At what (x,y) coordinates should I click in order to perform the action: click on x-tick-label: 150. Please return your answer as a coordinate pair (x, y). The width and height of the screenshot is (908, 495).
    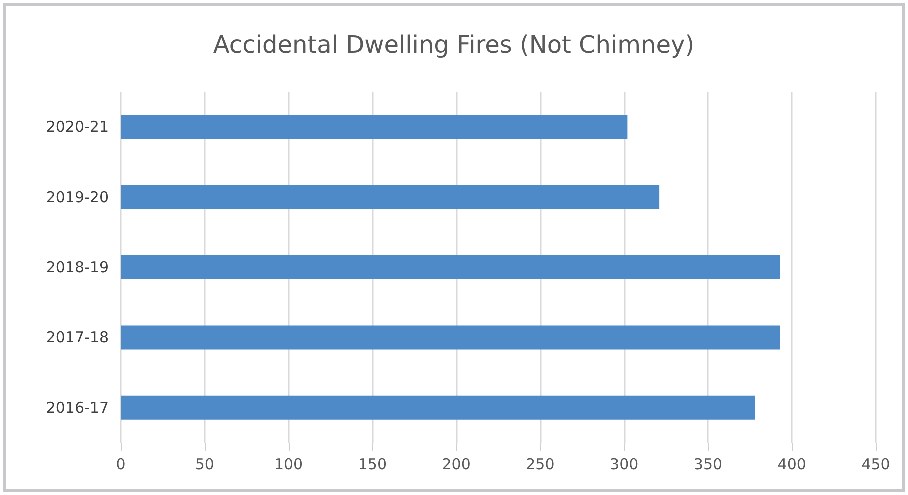
    Looking at the image, I should click on (372, 465).